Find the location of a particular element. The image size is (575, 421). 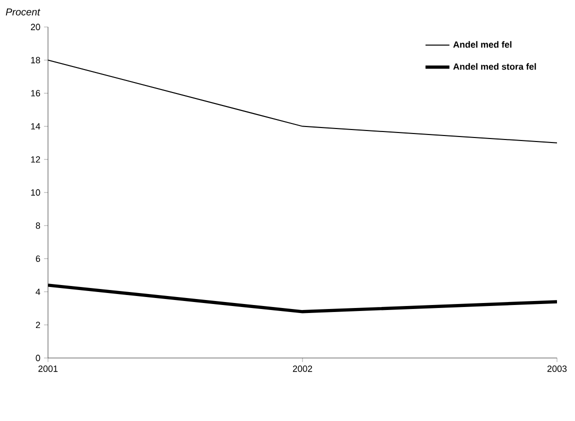

x-tick-label: 2003 is located at coordinates (557, 369).